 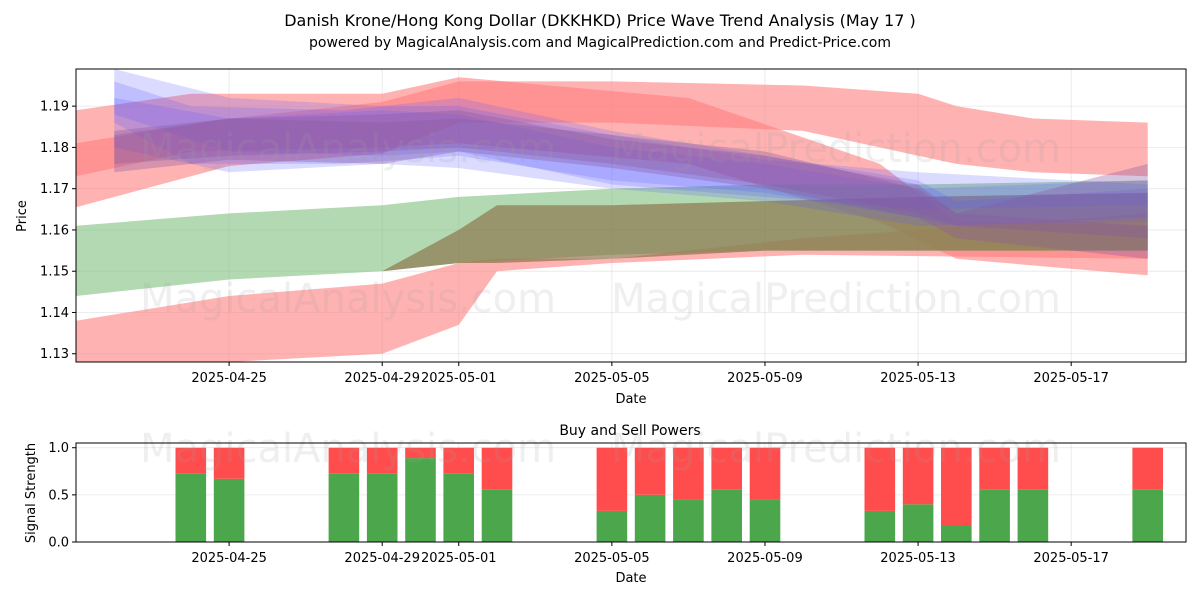 What do you see at coordinates (58, 495) in the screenshot?
I see `y-tick-label: 0.5` at bounding box center [58, 495].